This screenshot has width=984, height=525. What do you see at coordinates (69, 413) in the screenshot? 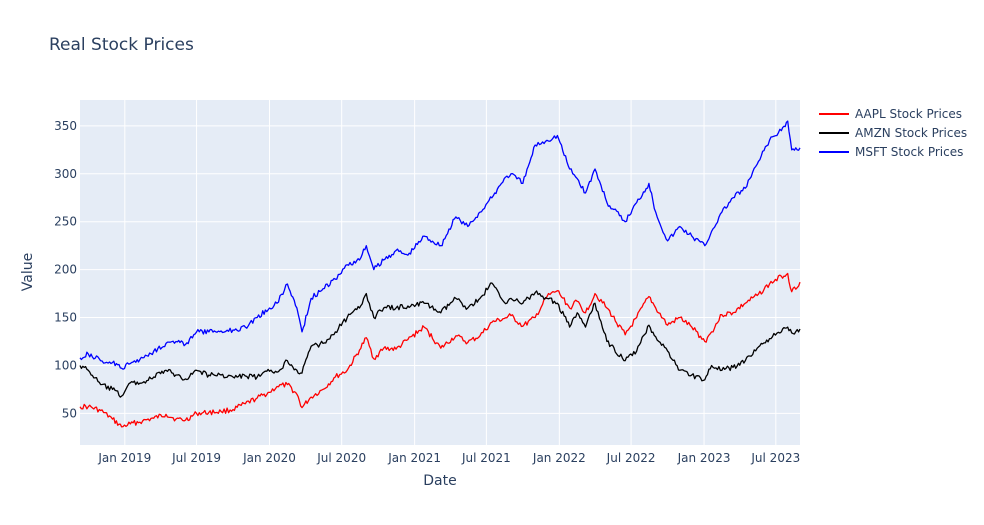
I see `y-tick-label: 50` at bounding box center [69, 413].